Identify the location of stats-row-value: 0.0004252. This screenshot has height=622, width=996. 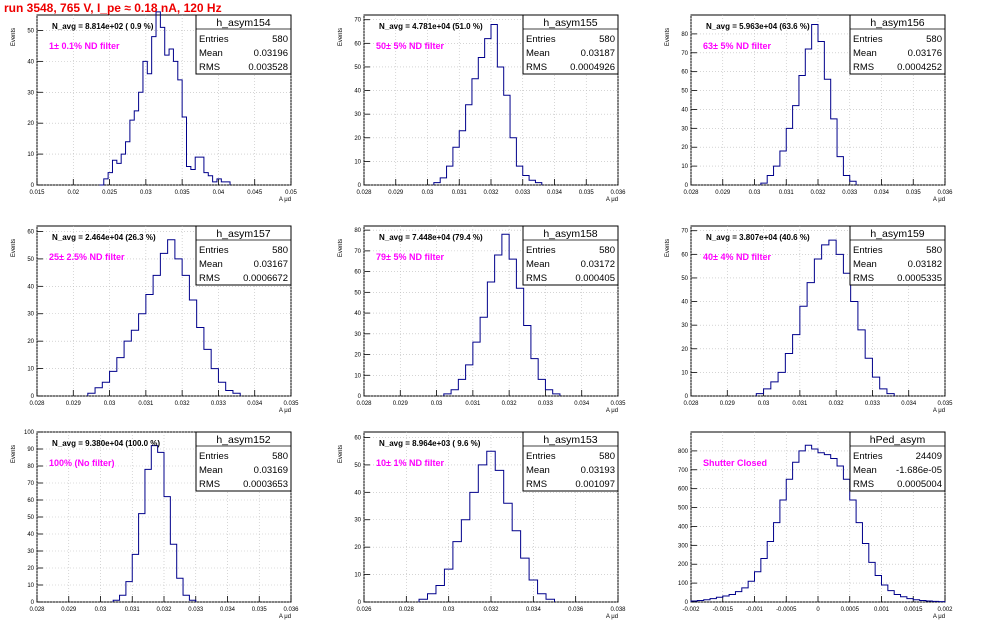
(919, 67).